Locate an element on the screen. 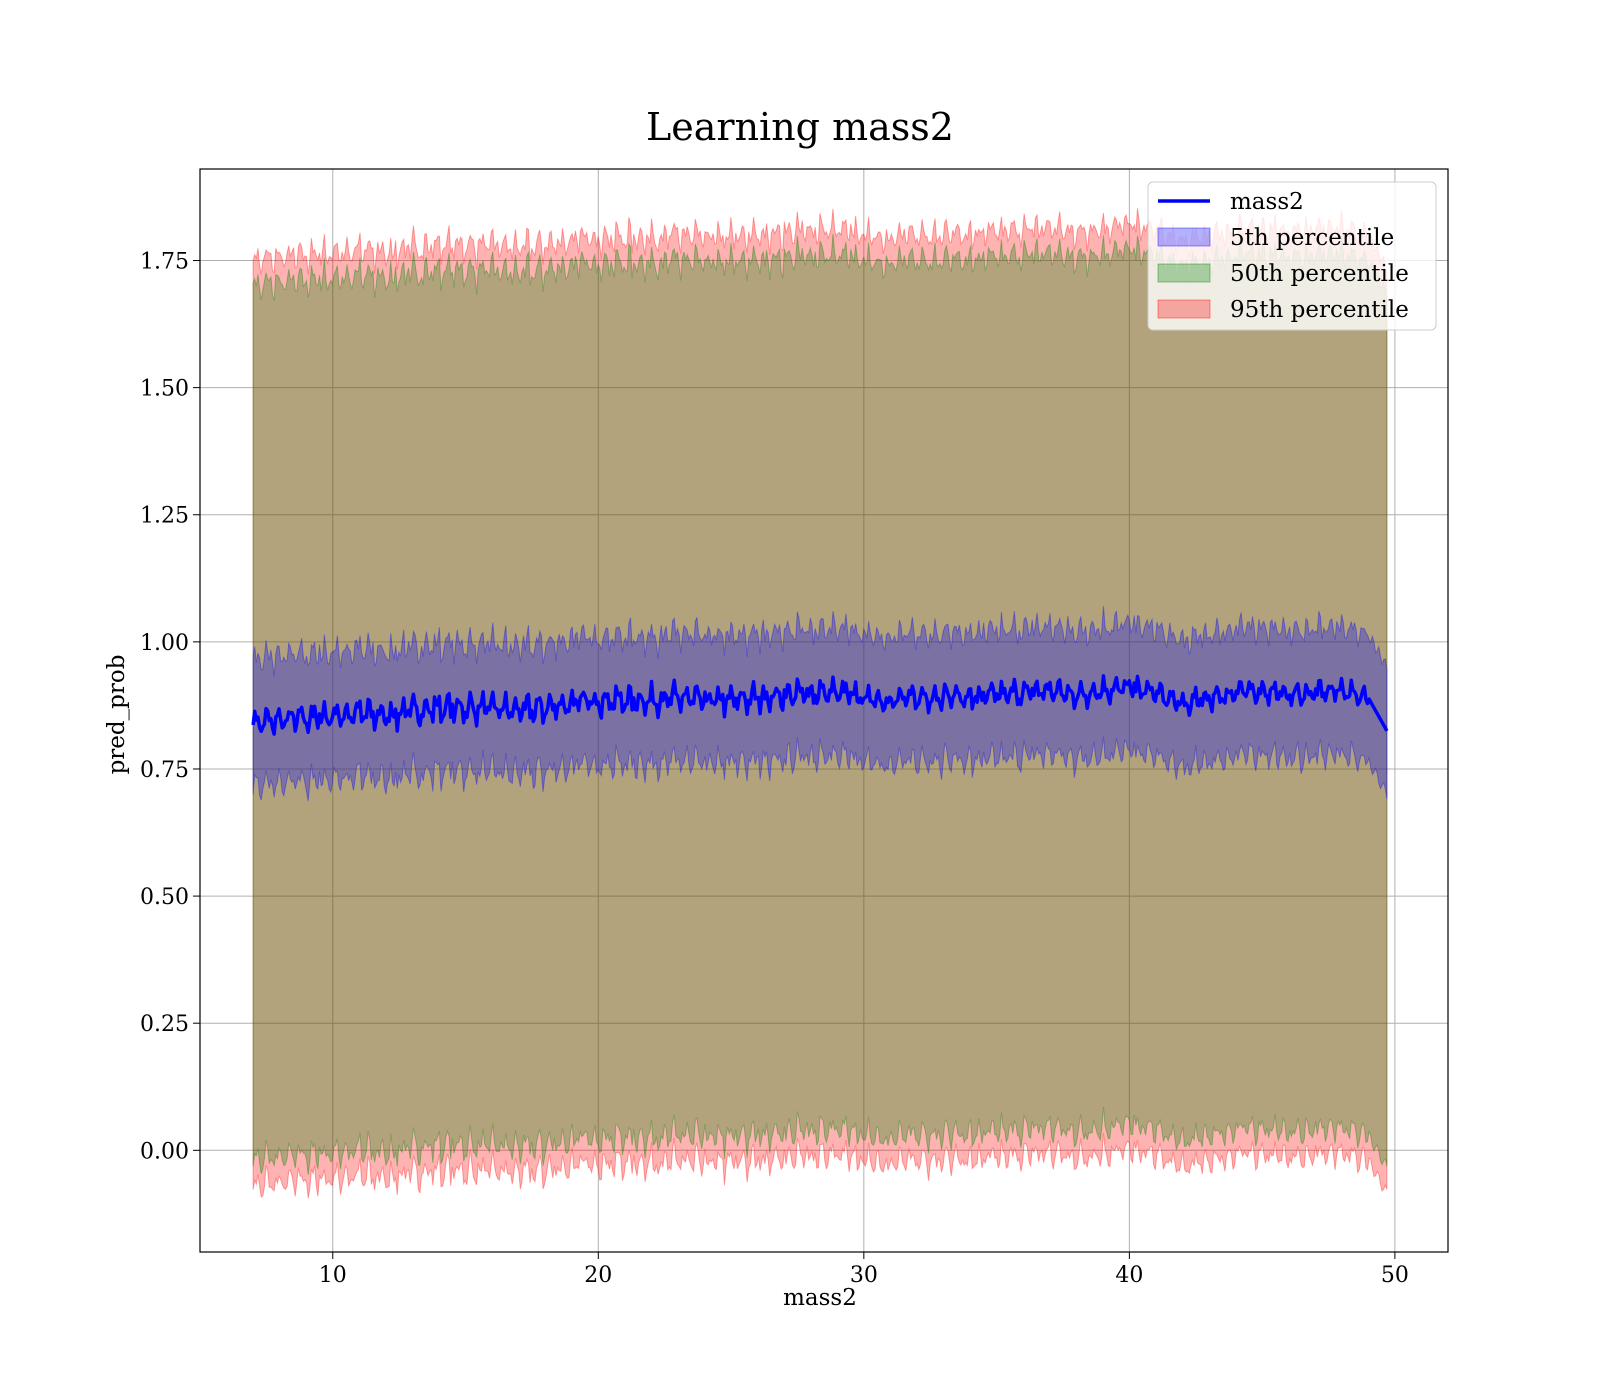 This screenshot has height=1400, width=1600. line-layer is located at coordinates (820, 705).